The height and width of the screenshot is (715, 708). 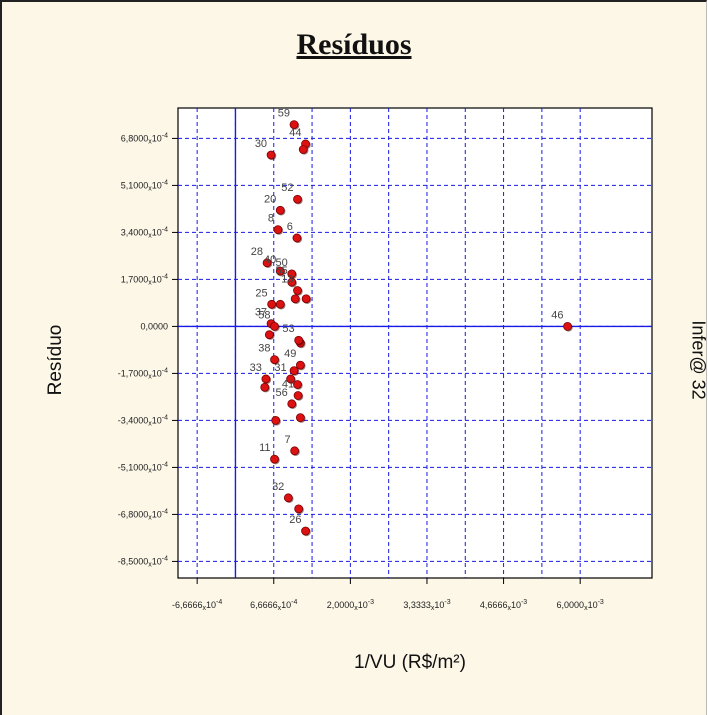 I want to click on data-point-label: 44, so click(x=295, y=133).